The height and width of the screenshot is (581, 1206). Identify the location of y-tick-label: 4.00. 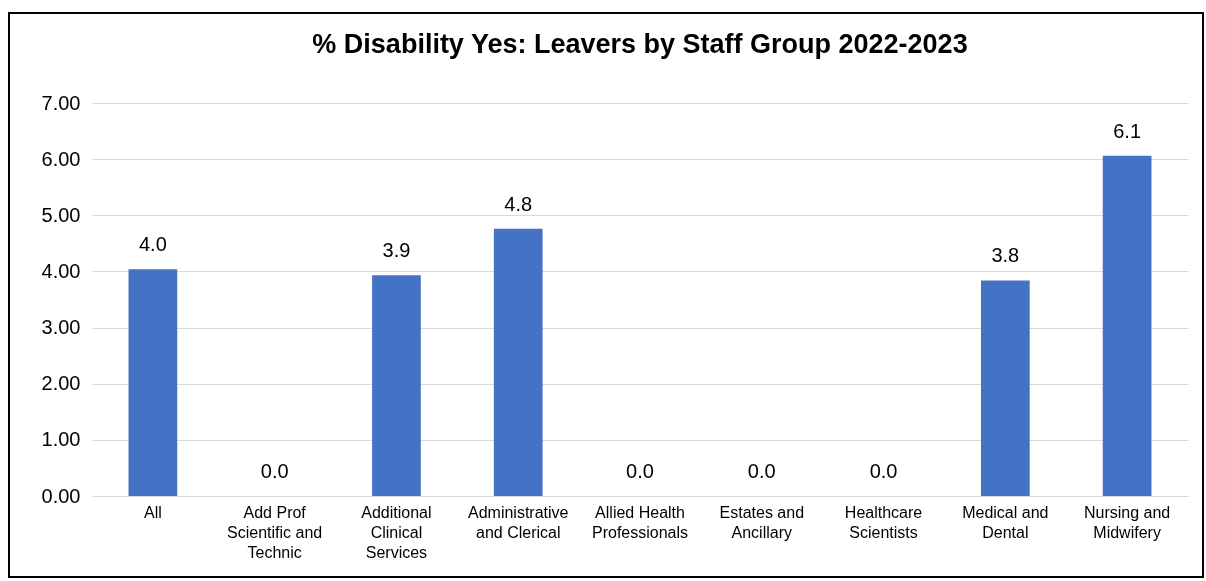
(61, 270).